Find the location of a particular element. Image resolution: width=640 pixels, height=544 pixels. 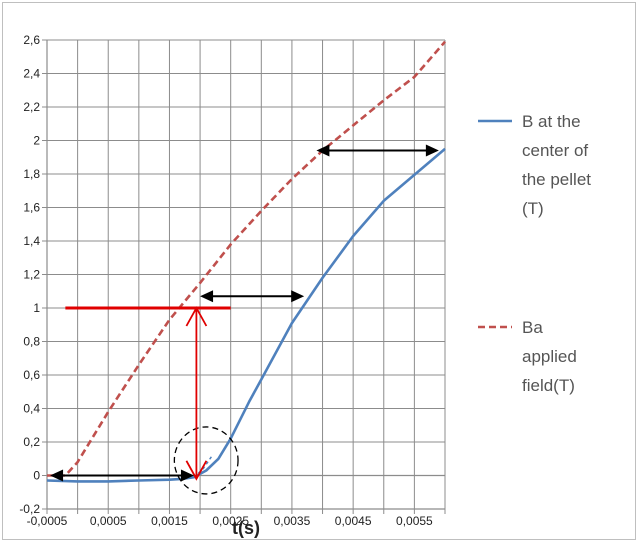

x-tick-label: 0,0005 is located at coordinates (108, 521).